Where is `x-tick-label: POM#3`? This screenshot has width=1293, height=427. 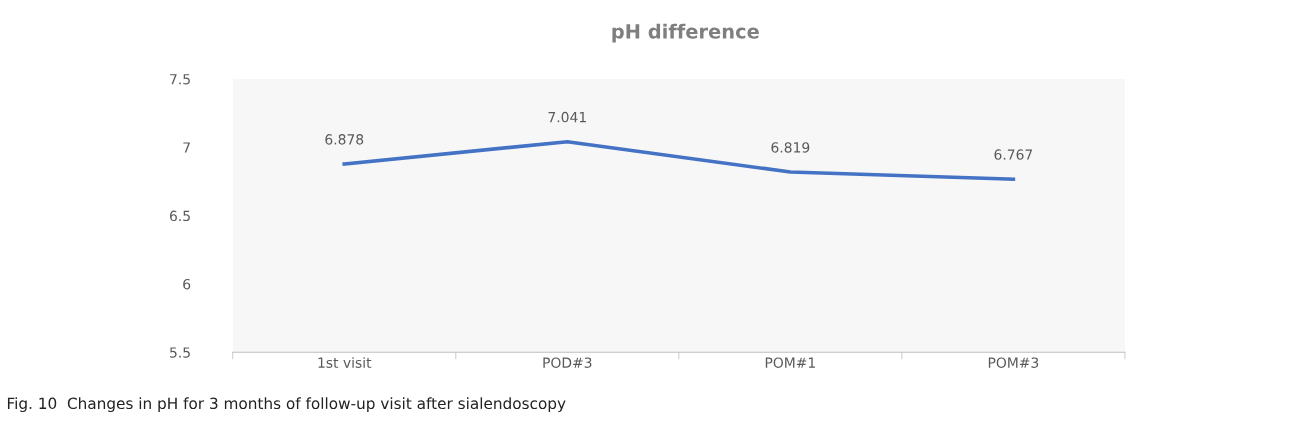 x-tick-label: POM#3 is located at coordinates (1013, 362).